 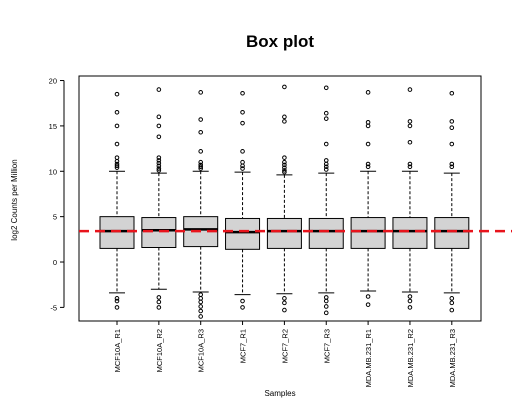 I want to click on x-tick-label: MCF10A_R3, so click(x=201, y=350).